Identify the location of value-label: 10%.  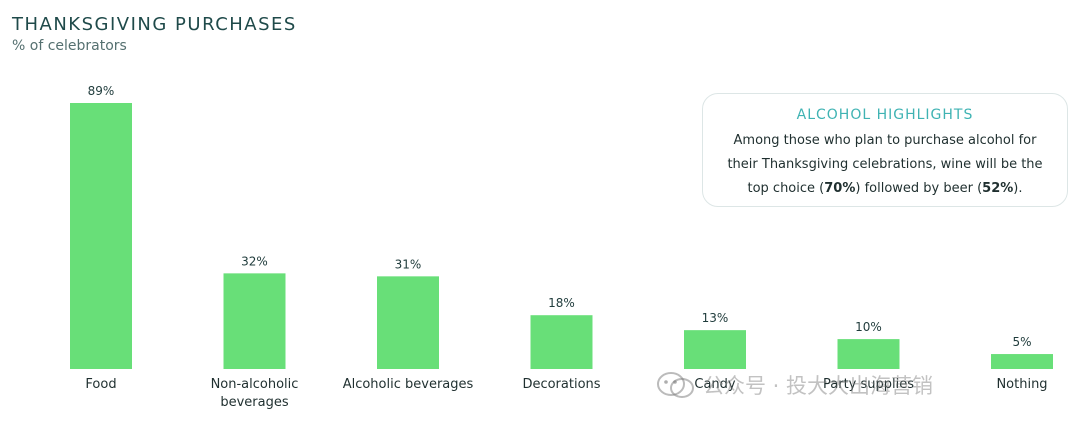
(868, 327).